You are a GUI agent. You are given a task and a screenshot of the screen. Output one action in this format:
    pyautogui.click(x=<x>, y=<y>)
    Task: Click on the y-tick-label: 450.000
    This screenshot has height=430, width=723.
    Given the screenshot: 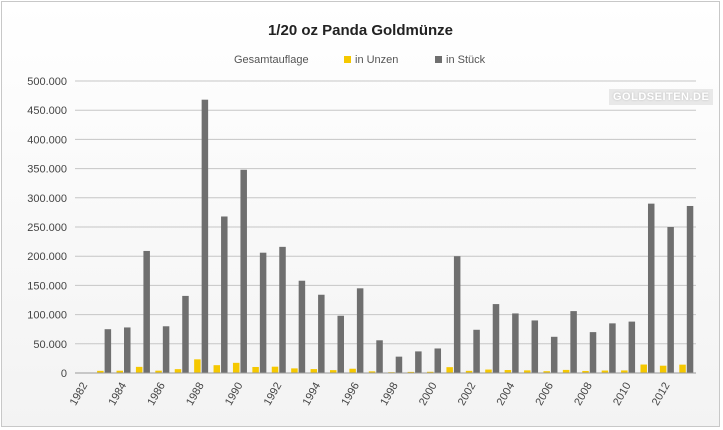 What is the action you would take?
    pyautogui.click(x=47, y=111)
    